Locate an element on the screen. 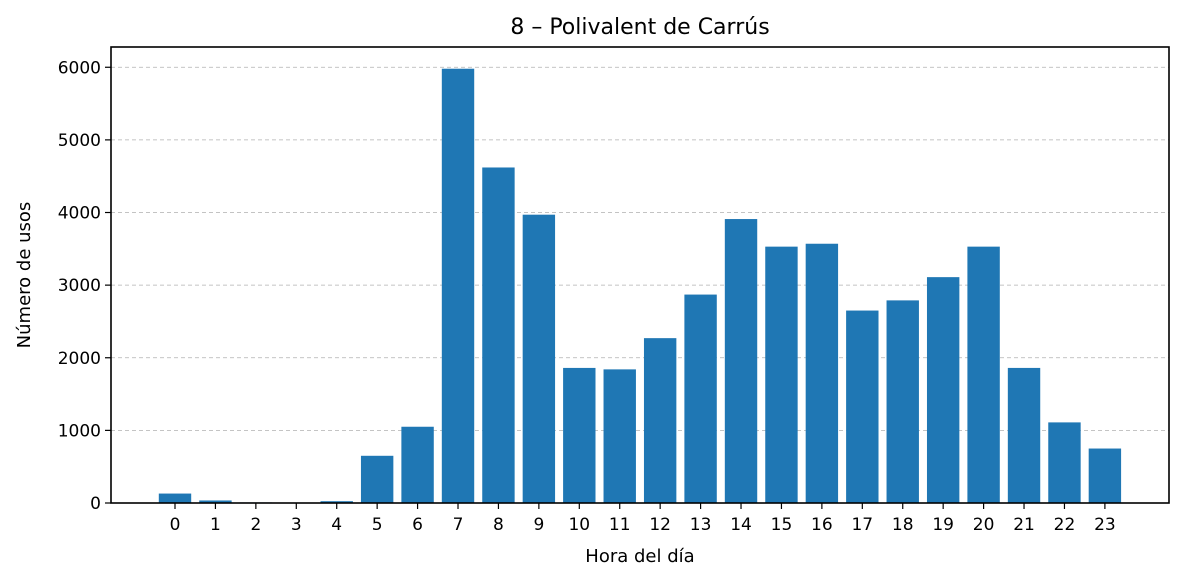  x-tick-label: 14 is located at coordinates (741, 525).